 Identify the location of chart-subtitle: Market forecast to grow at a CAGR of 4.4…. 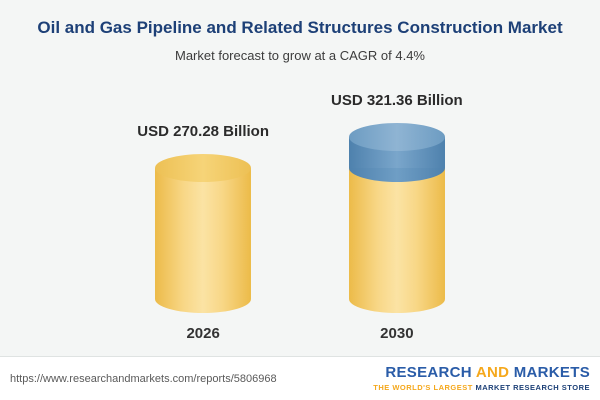
(300, 55).